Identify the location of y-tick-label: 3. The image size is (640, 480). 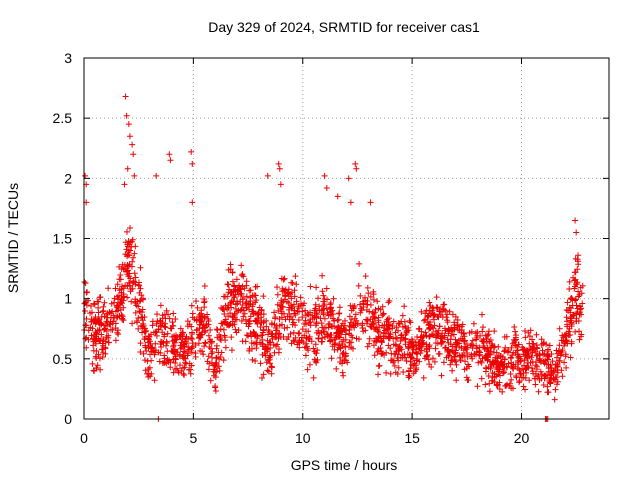
(68, 58).